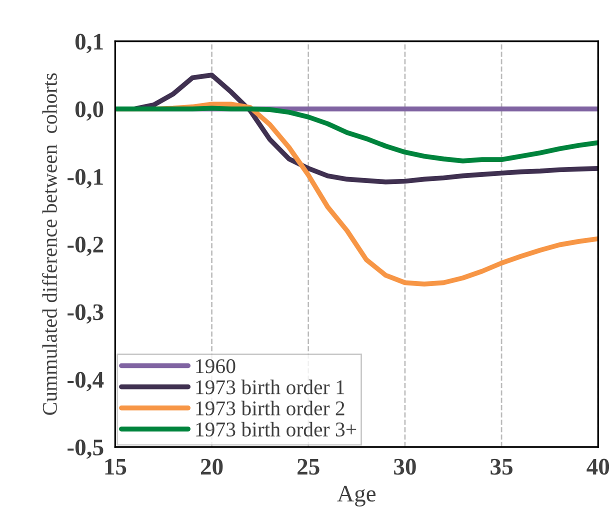  Describe the element at coordinates (86, 246) in the screenshot. I see `y-tick-label: -0,2` at that location.